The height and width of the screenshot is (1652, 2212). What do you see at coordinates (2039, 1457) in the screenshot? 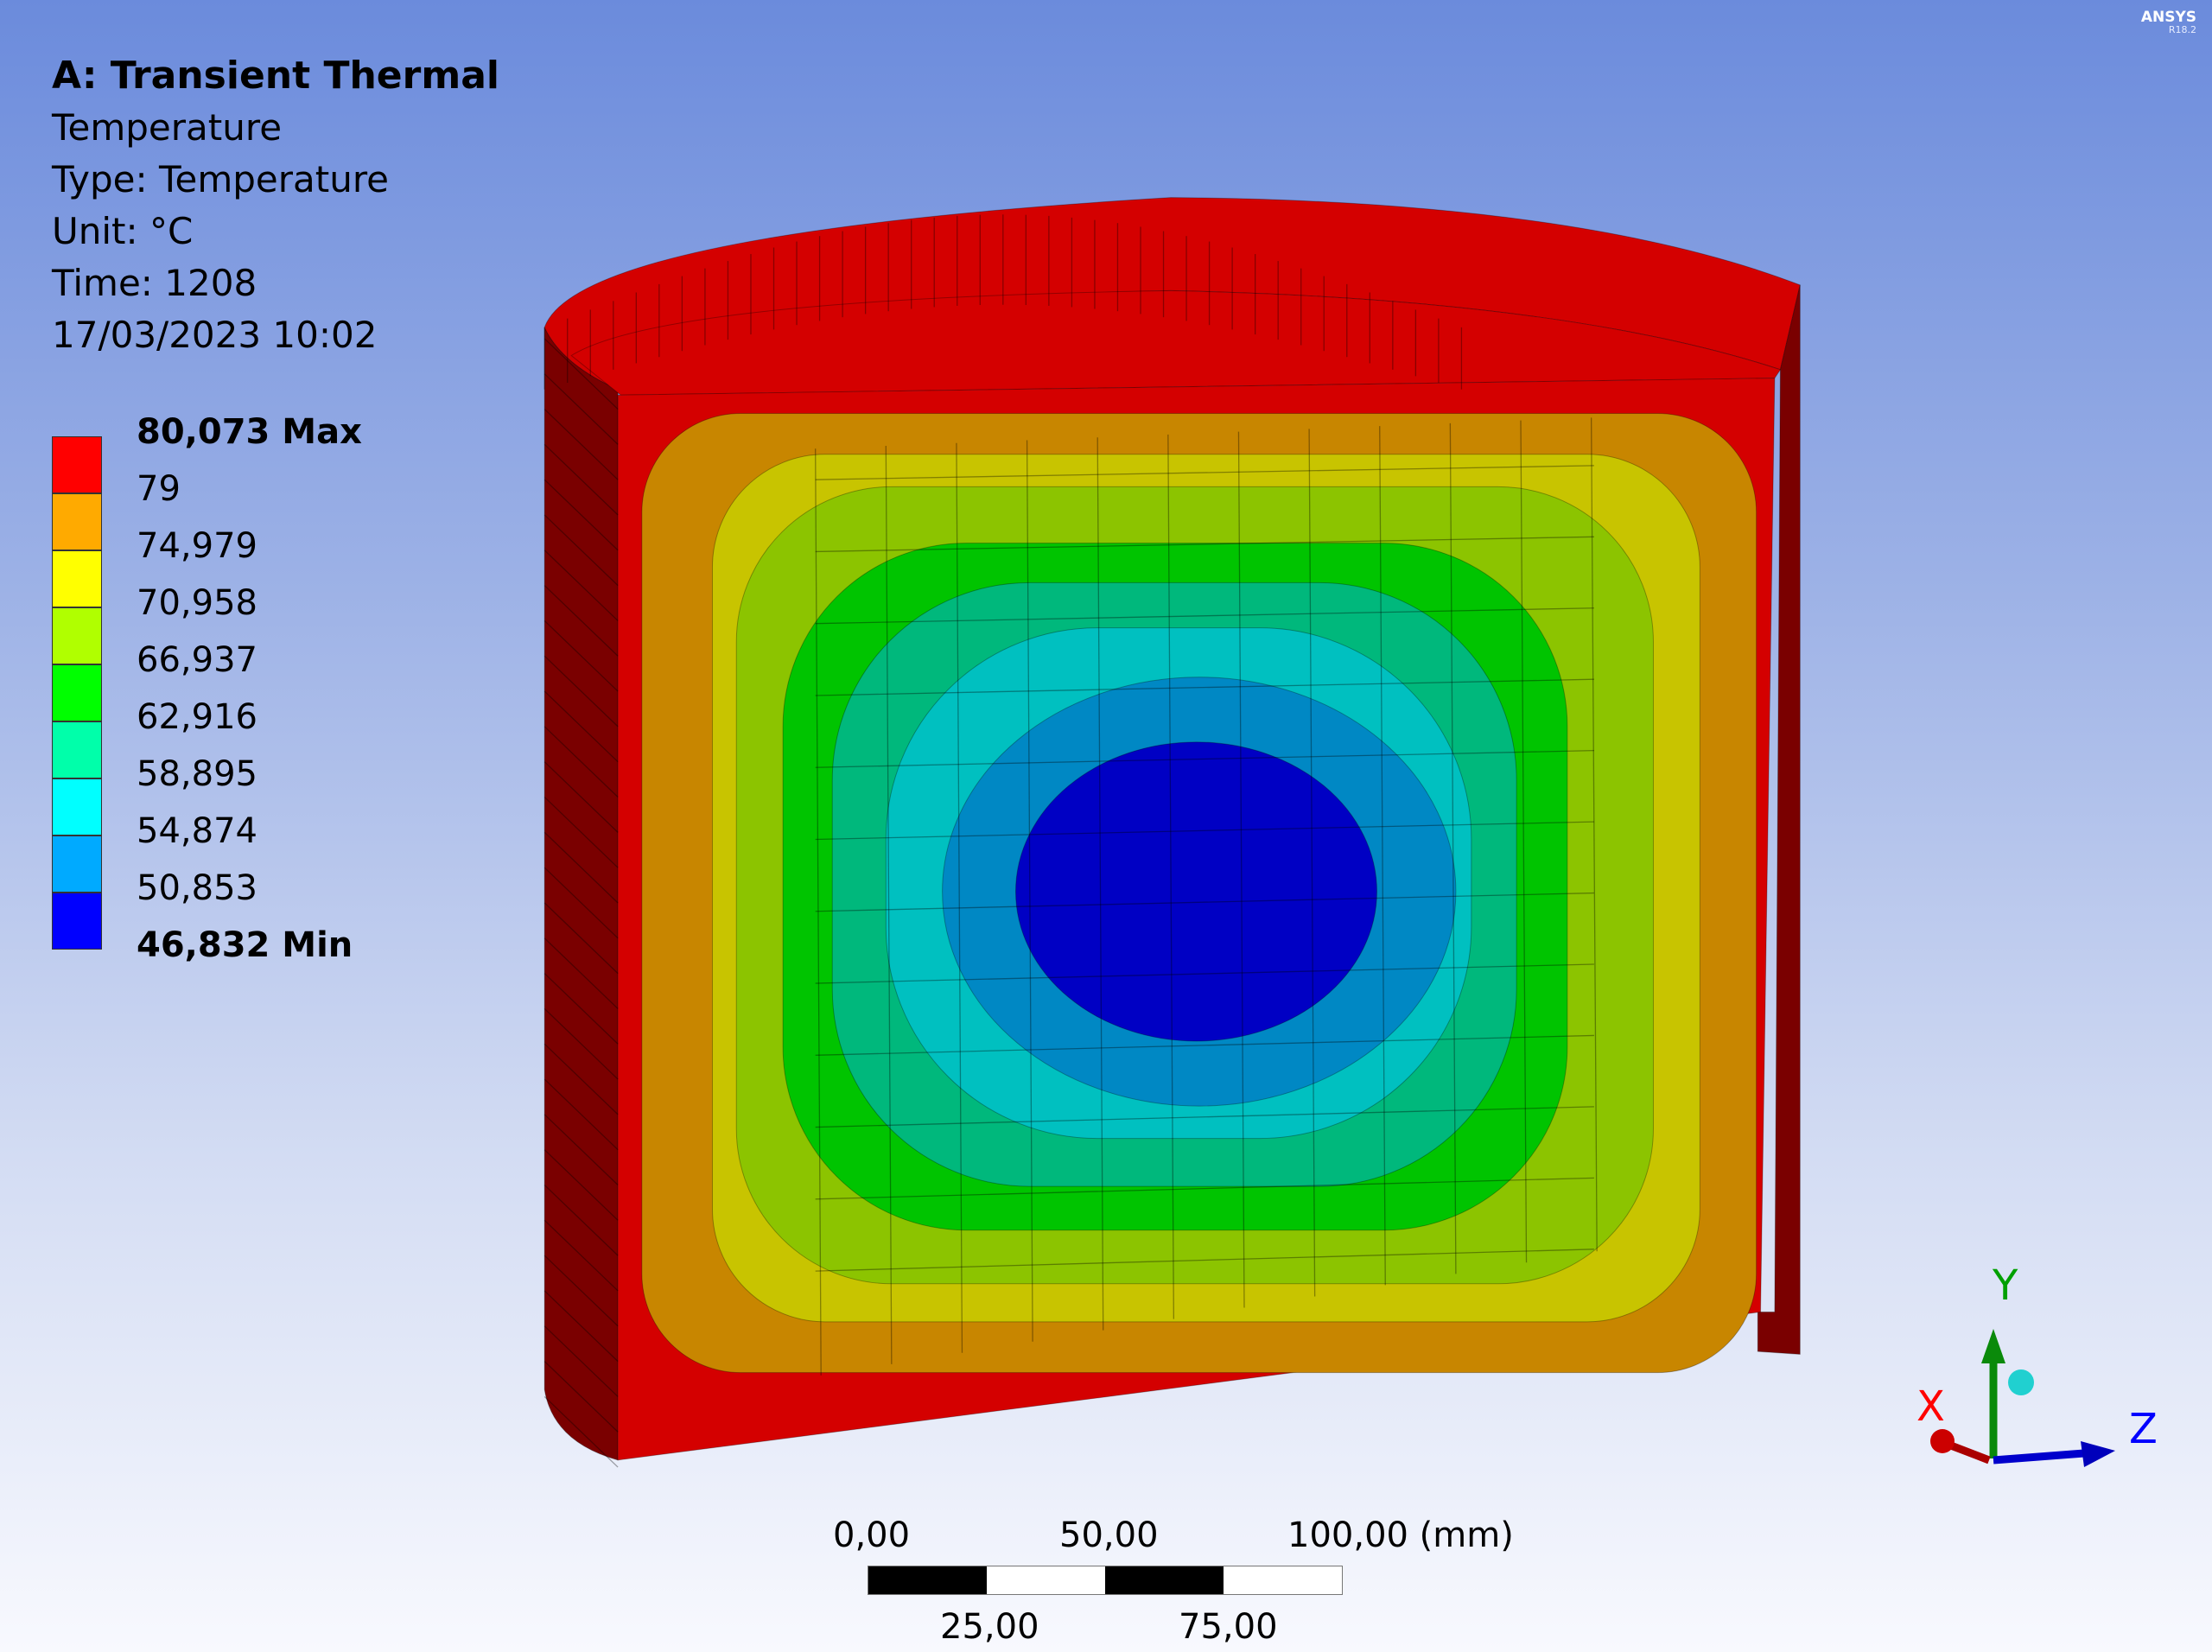
I see `z-axis-arrow` at bounding box center [2039, 1457].